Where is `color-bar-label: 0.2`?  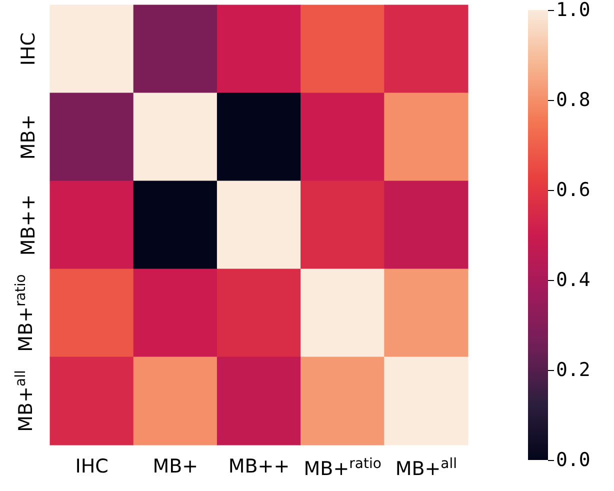 color-bar-label: 0.2 is located at coordinates (573, 370).